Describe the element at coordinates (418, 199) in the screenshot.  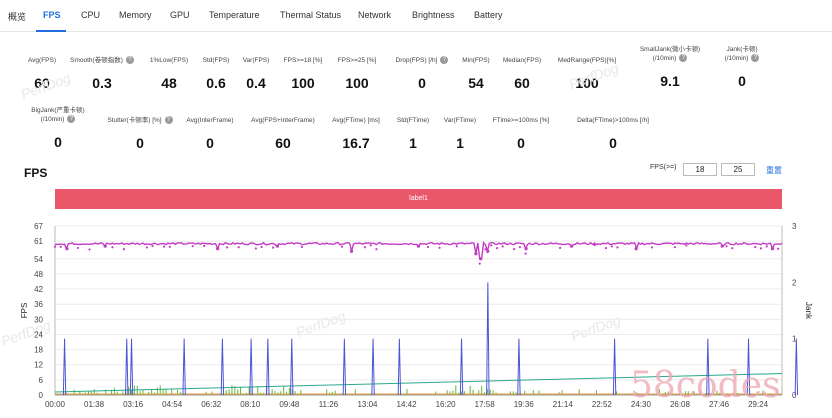
I see `label-bar: label1` at that location.